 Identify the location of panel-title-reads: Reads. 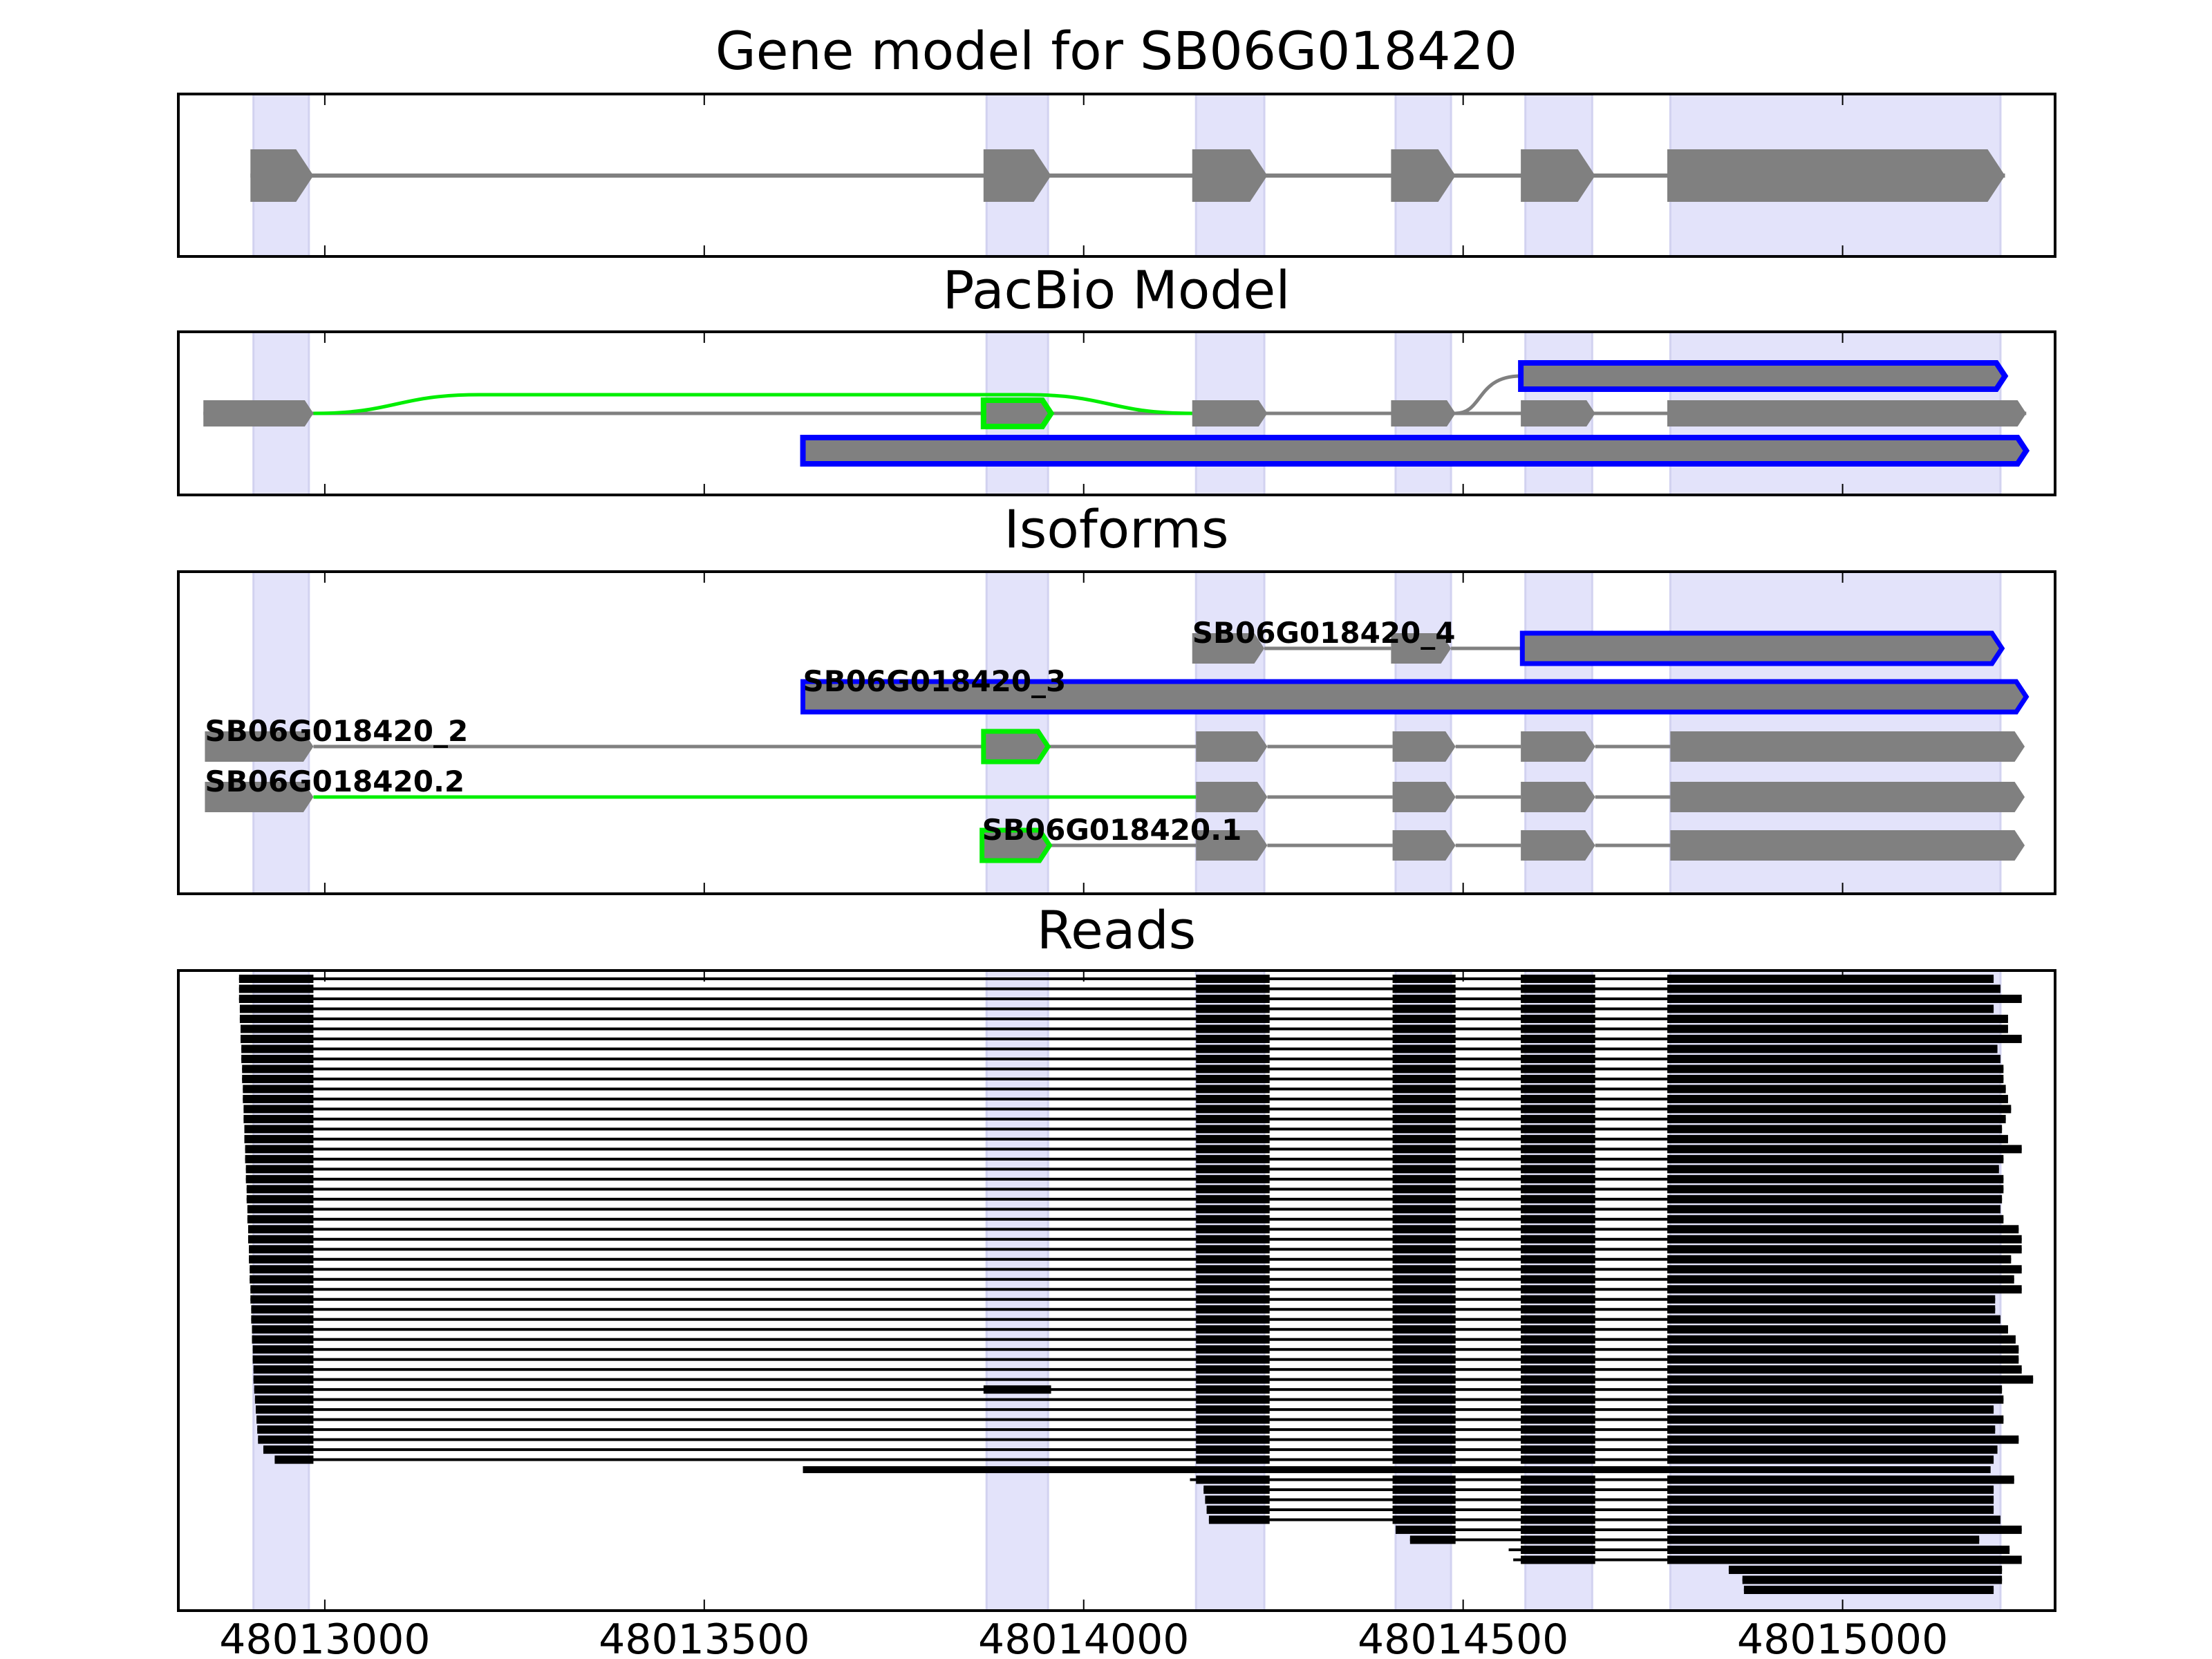
(1117, 930).